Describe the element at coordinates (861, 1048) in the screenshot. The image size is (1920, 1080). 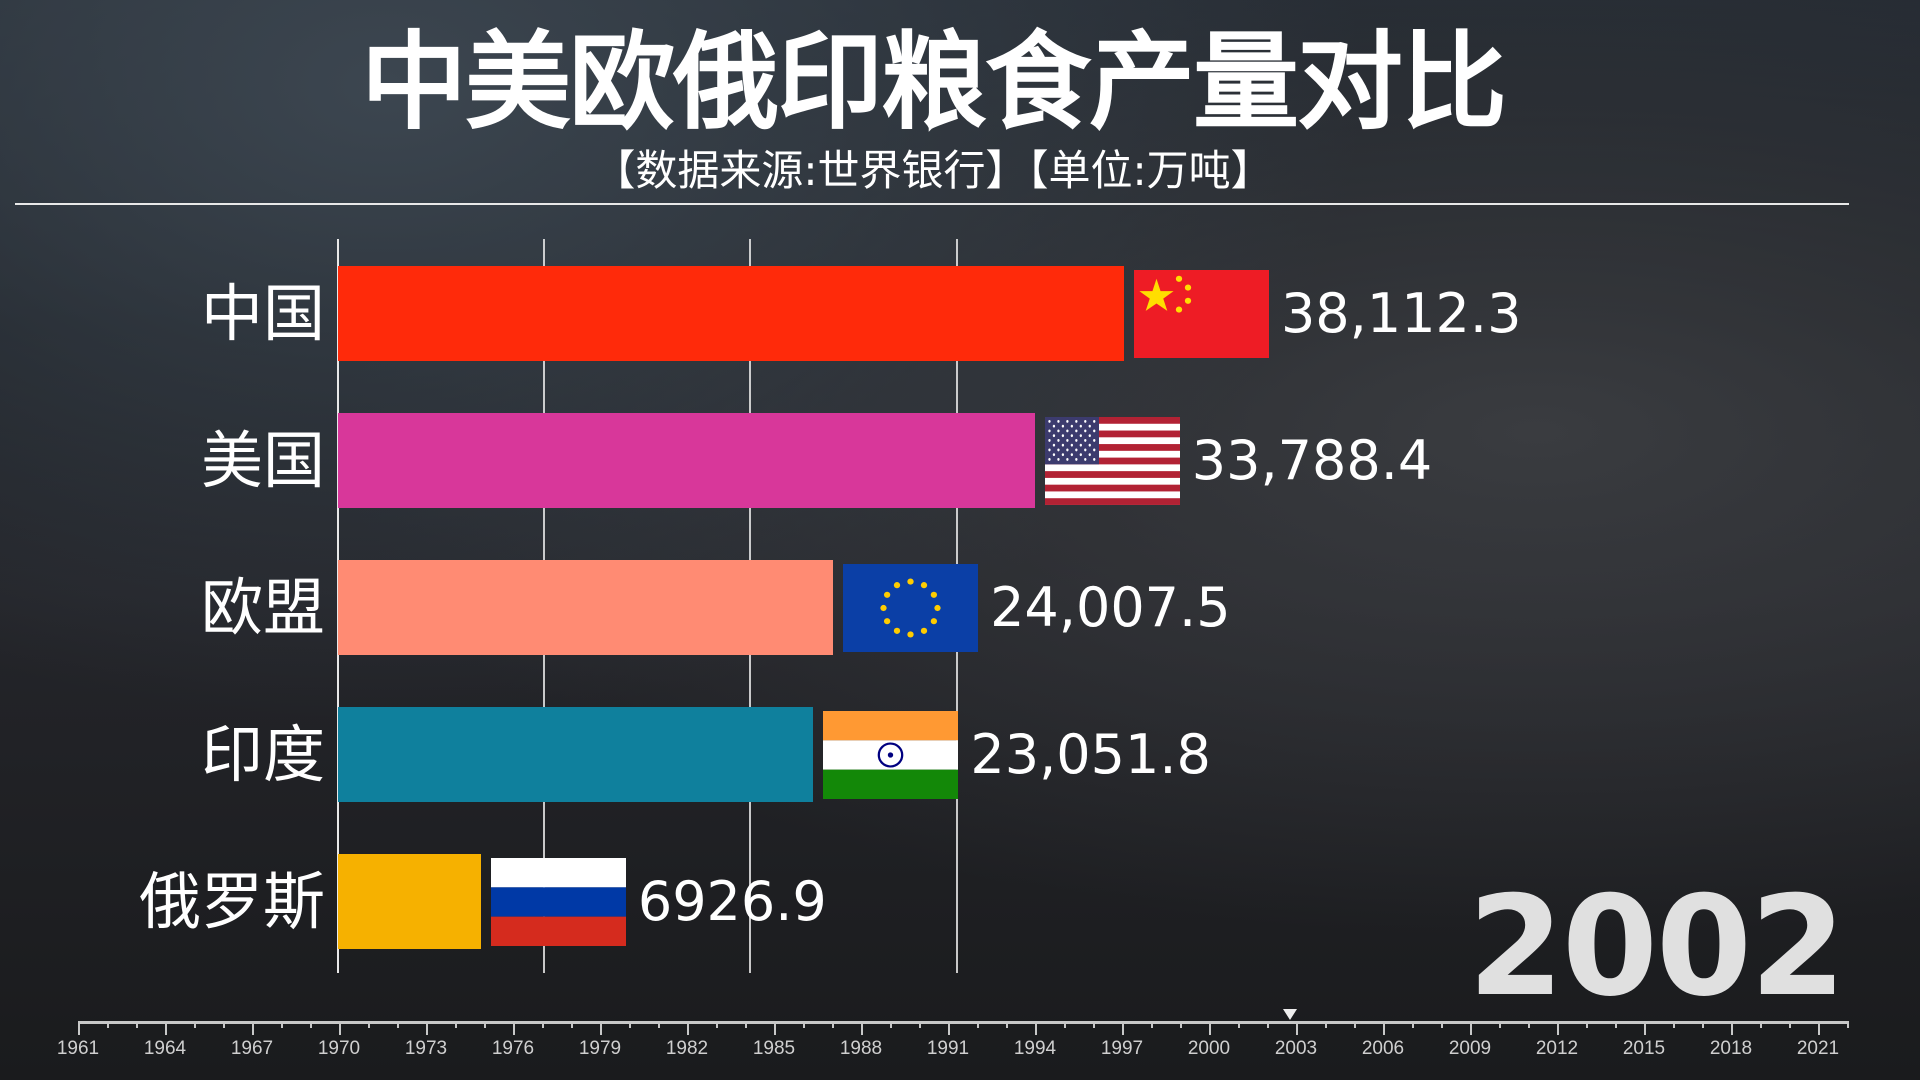
I see `timeline-year-label: 1988` at that location.